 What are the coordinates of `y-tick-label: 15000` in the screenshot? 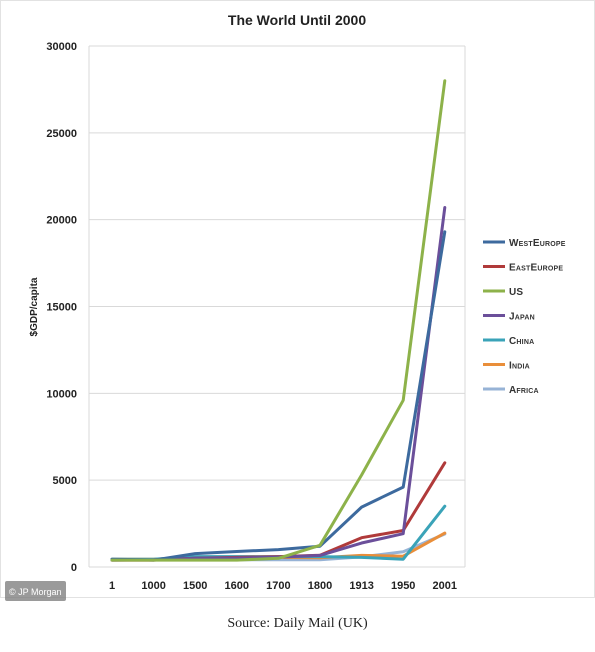 It's located at (61, 308).